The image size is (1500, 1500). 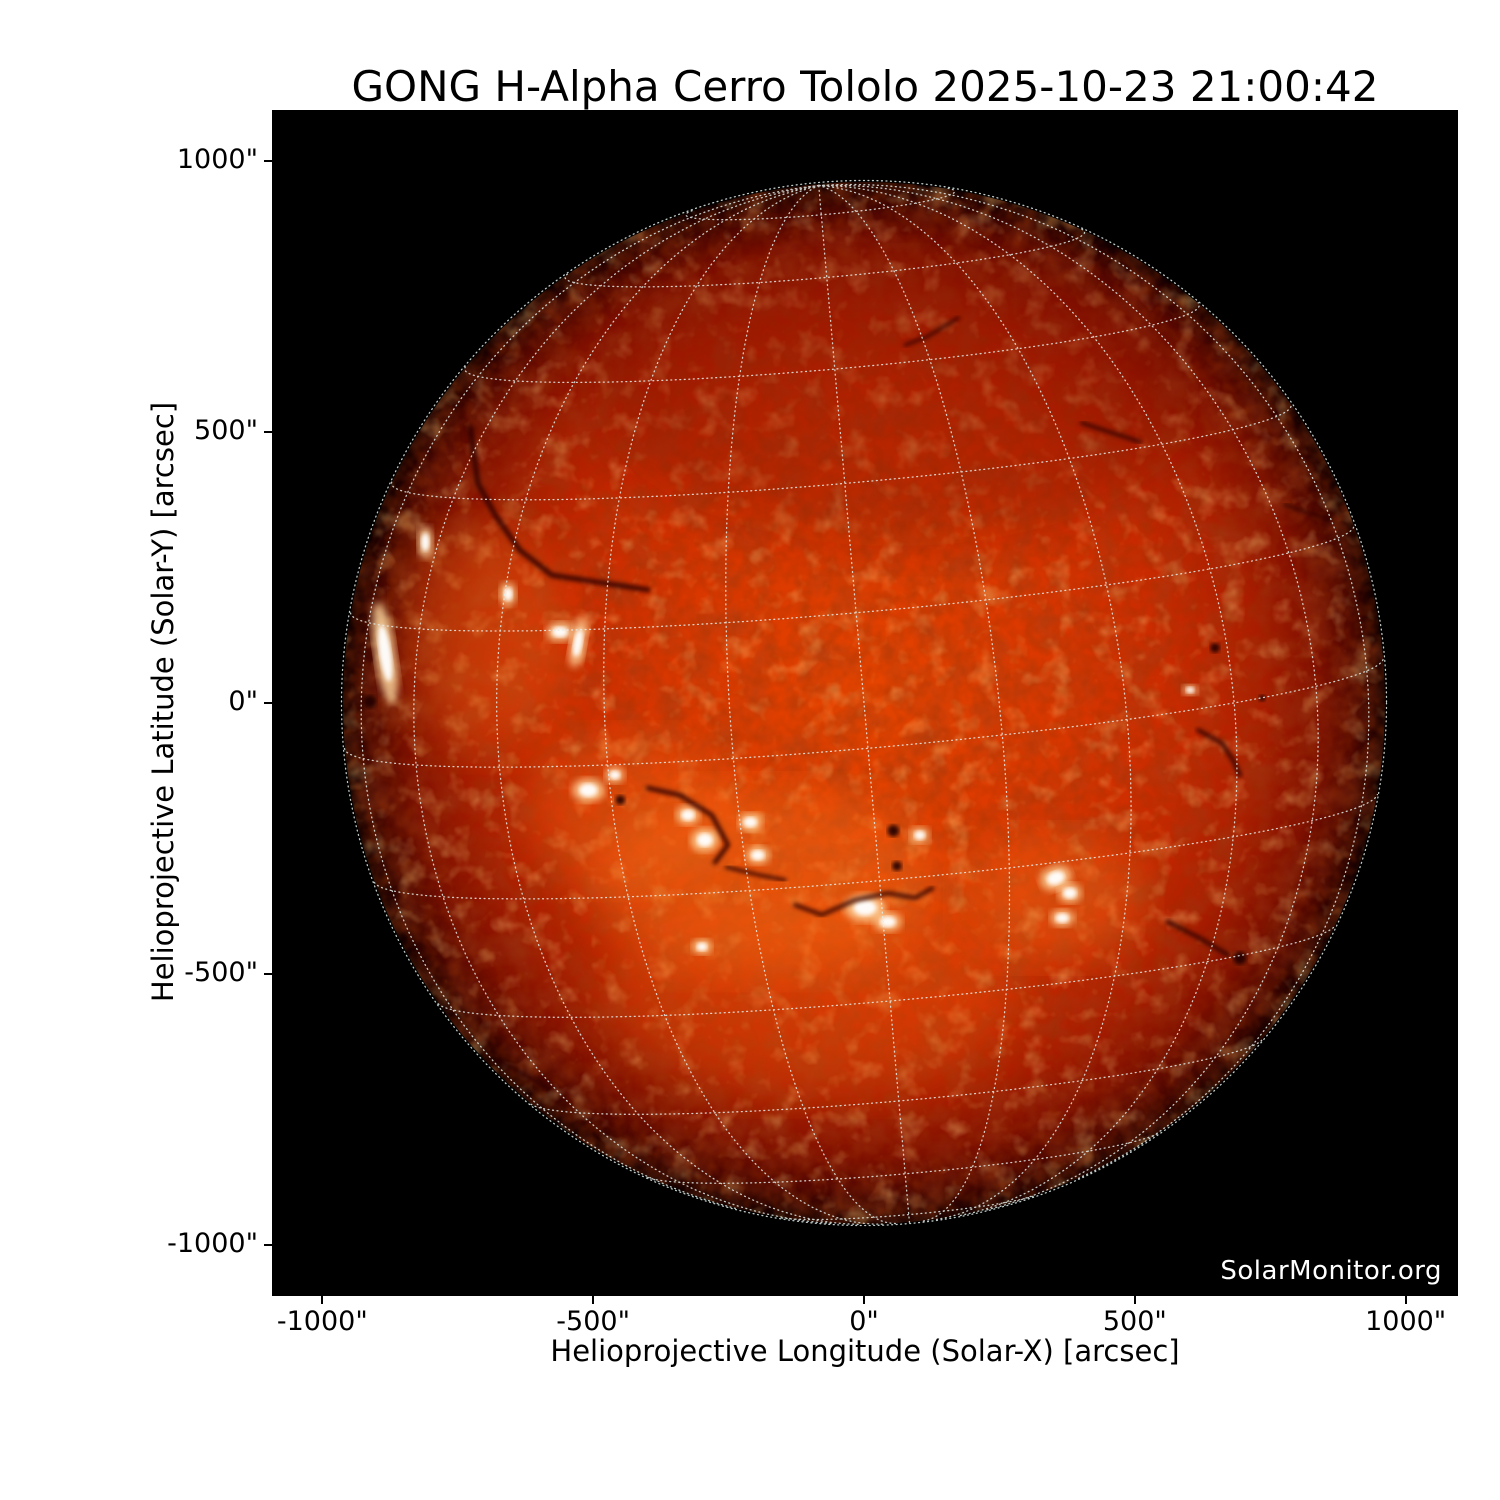 I want to click on x-tick-label: 500", so click(x=1134, y=1321).